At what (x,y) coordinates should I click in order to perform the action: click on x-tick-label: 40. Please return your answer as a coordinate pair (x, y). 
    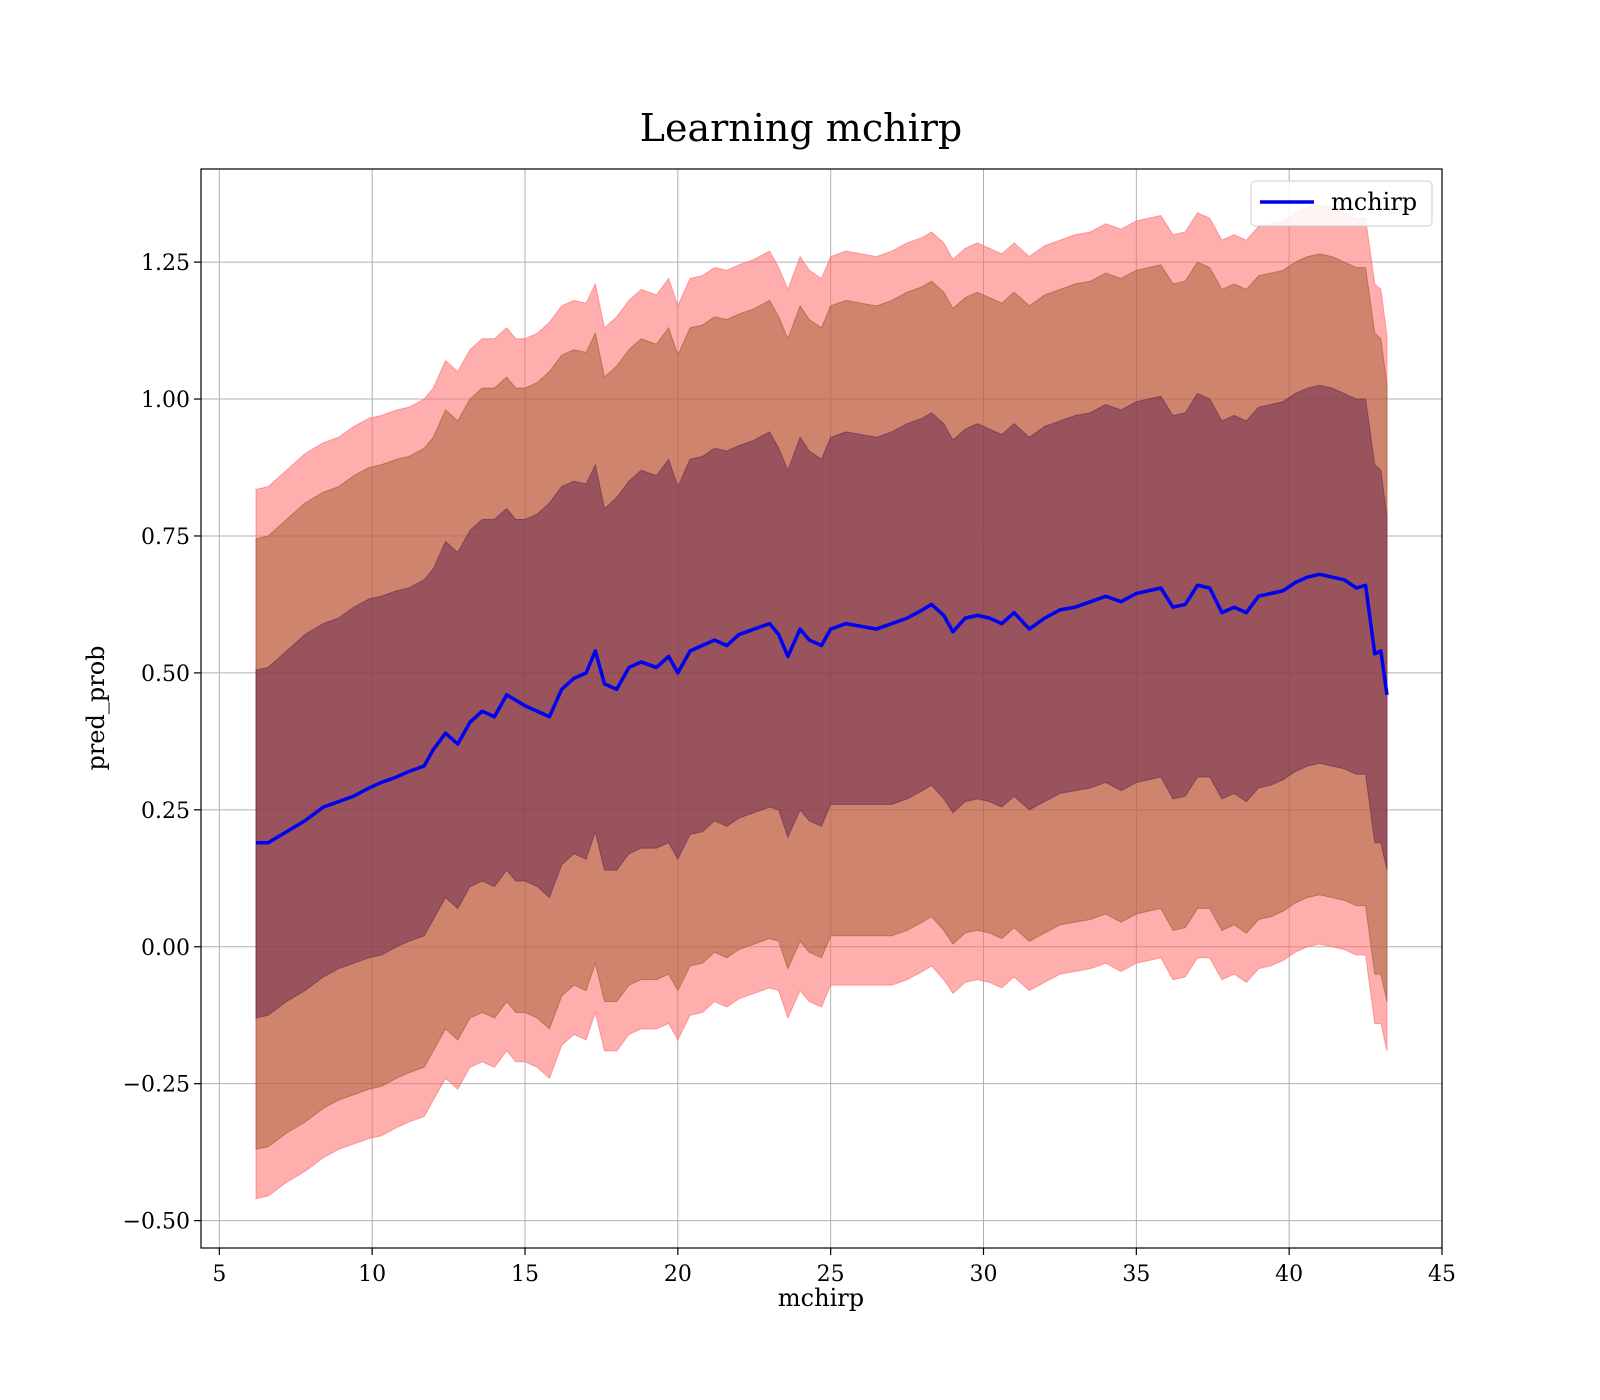
    Looking at the image, I should click on (1289, 1274).